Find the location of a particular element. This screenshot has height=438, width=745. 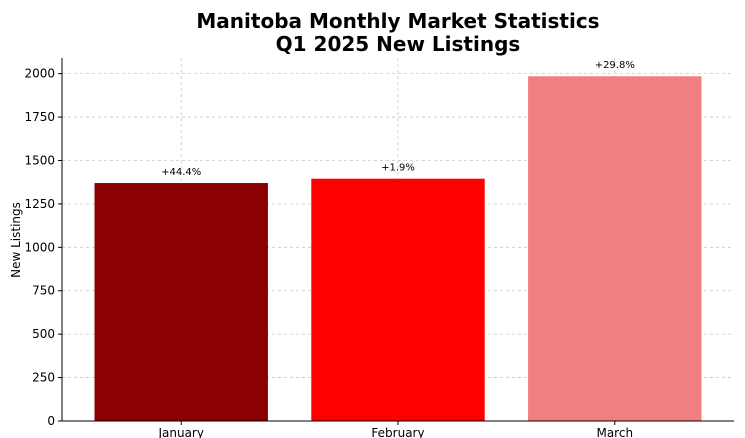

bar-february is located at coordinates (398, 299).